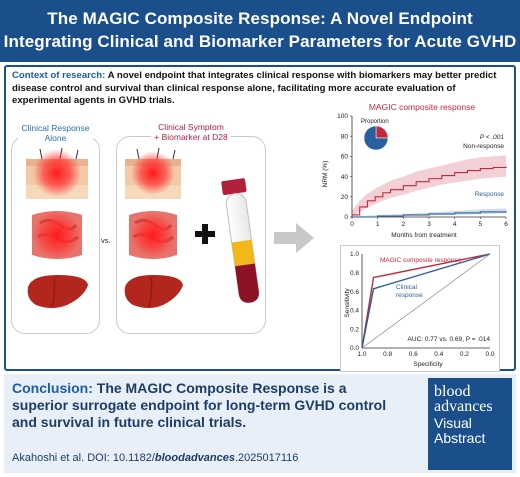 The image size is (520, 477). Describe the element at coordinates (489, 354) in the screenshot. I see `roc-x-tick-label: 0.0` at that location.